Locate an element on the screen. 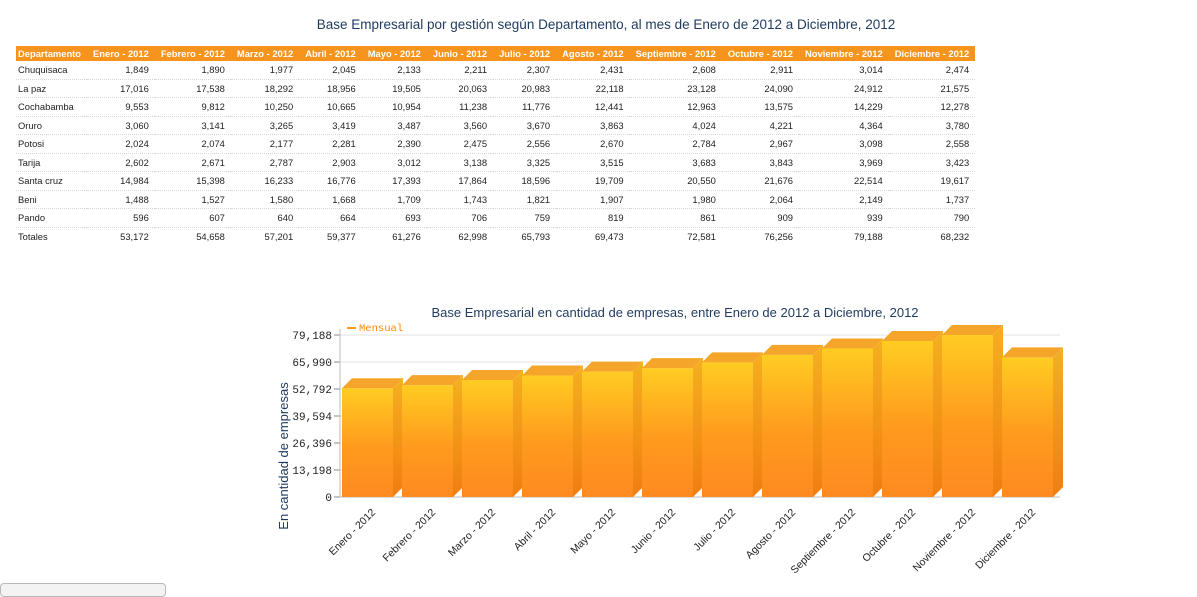 This screenshot has height=597, width=1197. table-cell: 2,967 is located at coordinates (760, 144).